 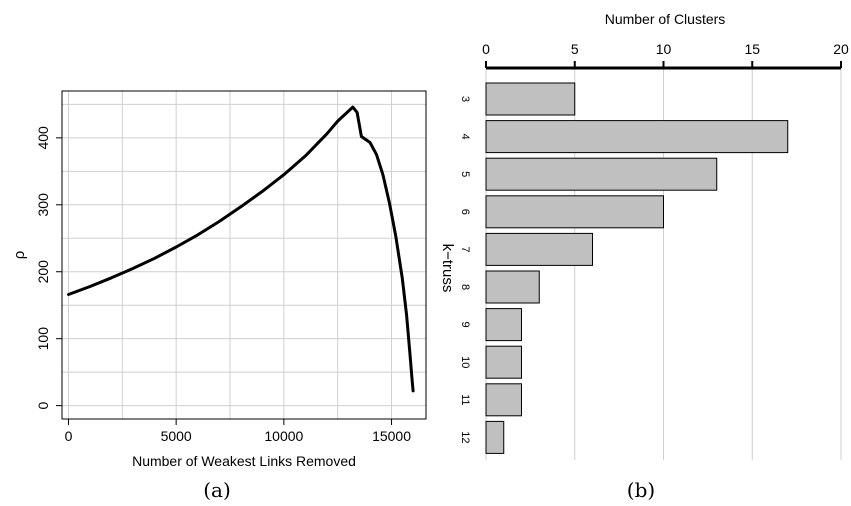 I want to click on chart-b-category-label: 6, so click(x=465, y=212).